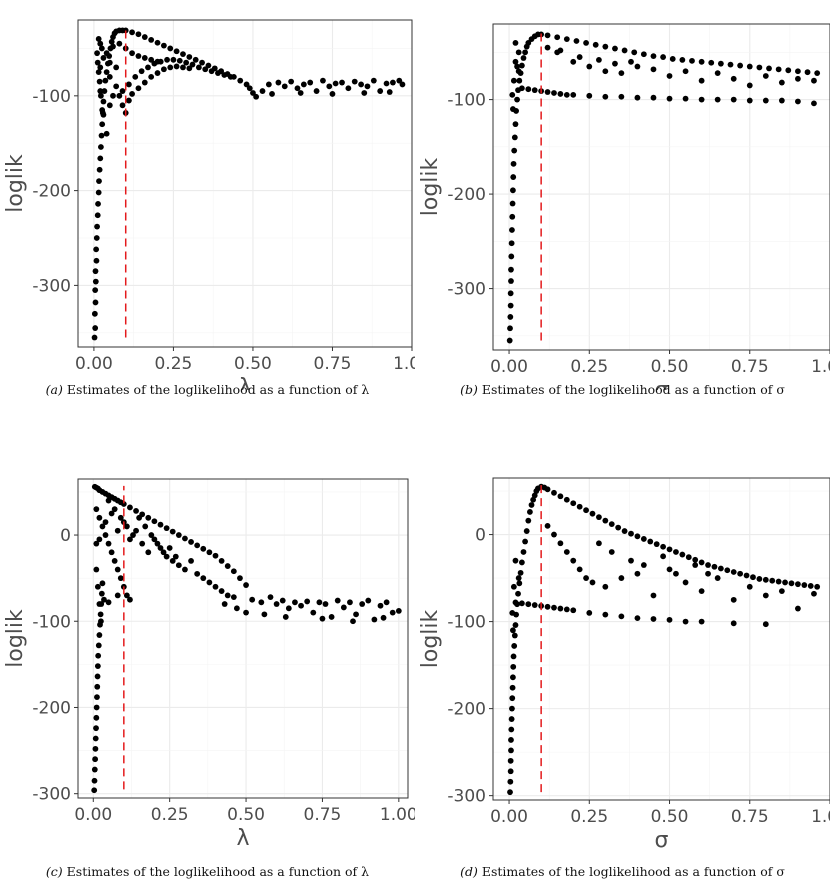 The height and width of the screenshot is (885, 830). What do you see at coordinates (51, 286) in the screenshot?
I see `y-tick-label: -300` at bounding box center [51, 286].